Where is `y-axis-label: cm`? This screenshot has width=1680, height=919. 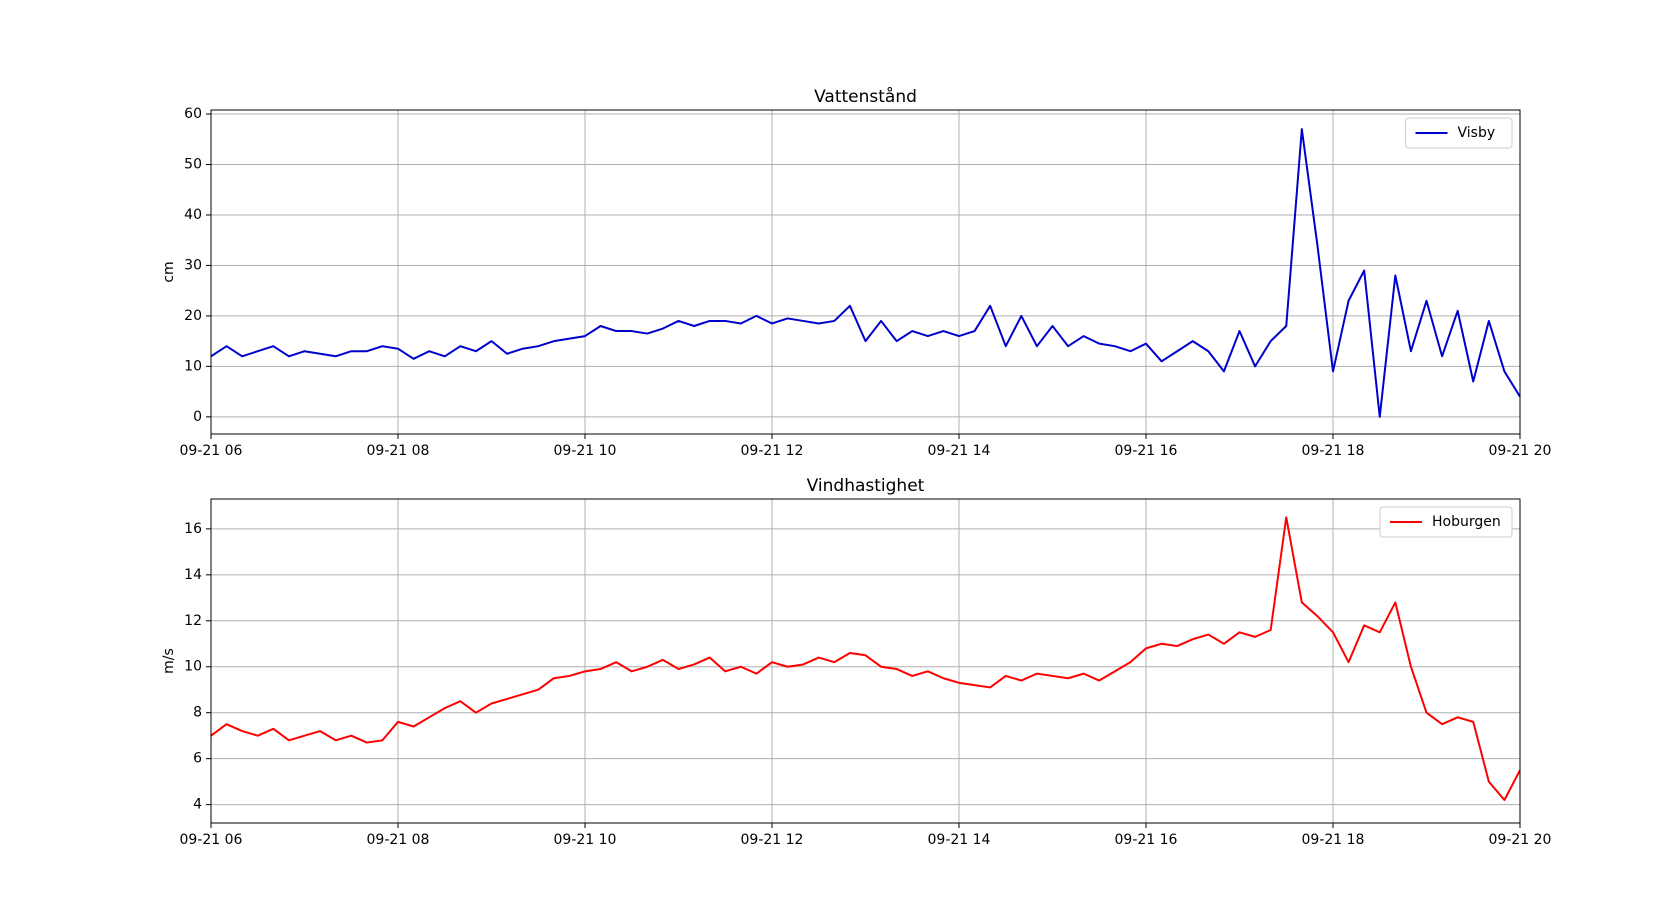
y-axis-label: cm is located at coordinates (169, 271).